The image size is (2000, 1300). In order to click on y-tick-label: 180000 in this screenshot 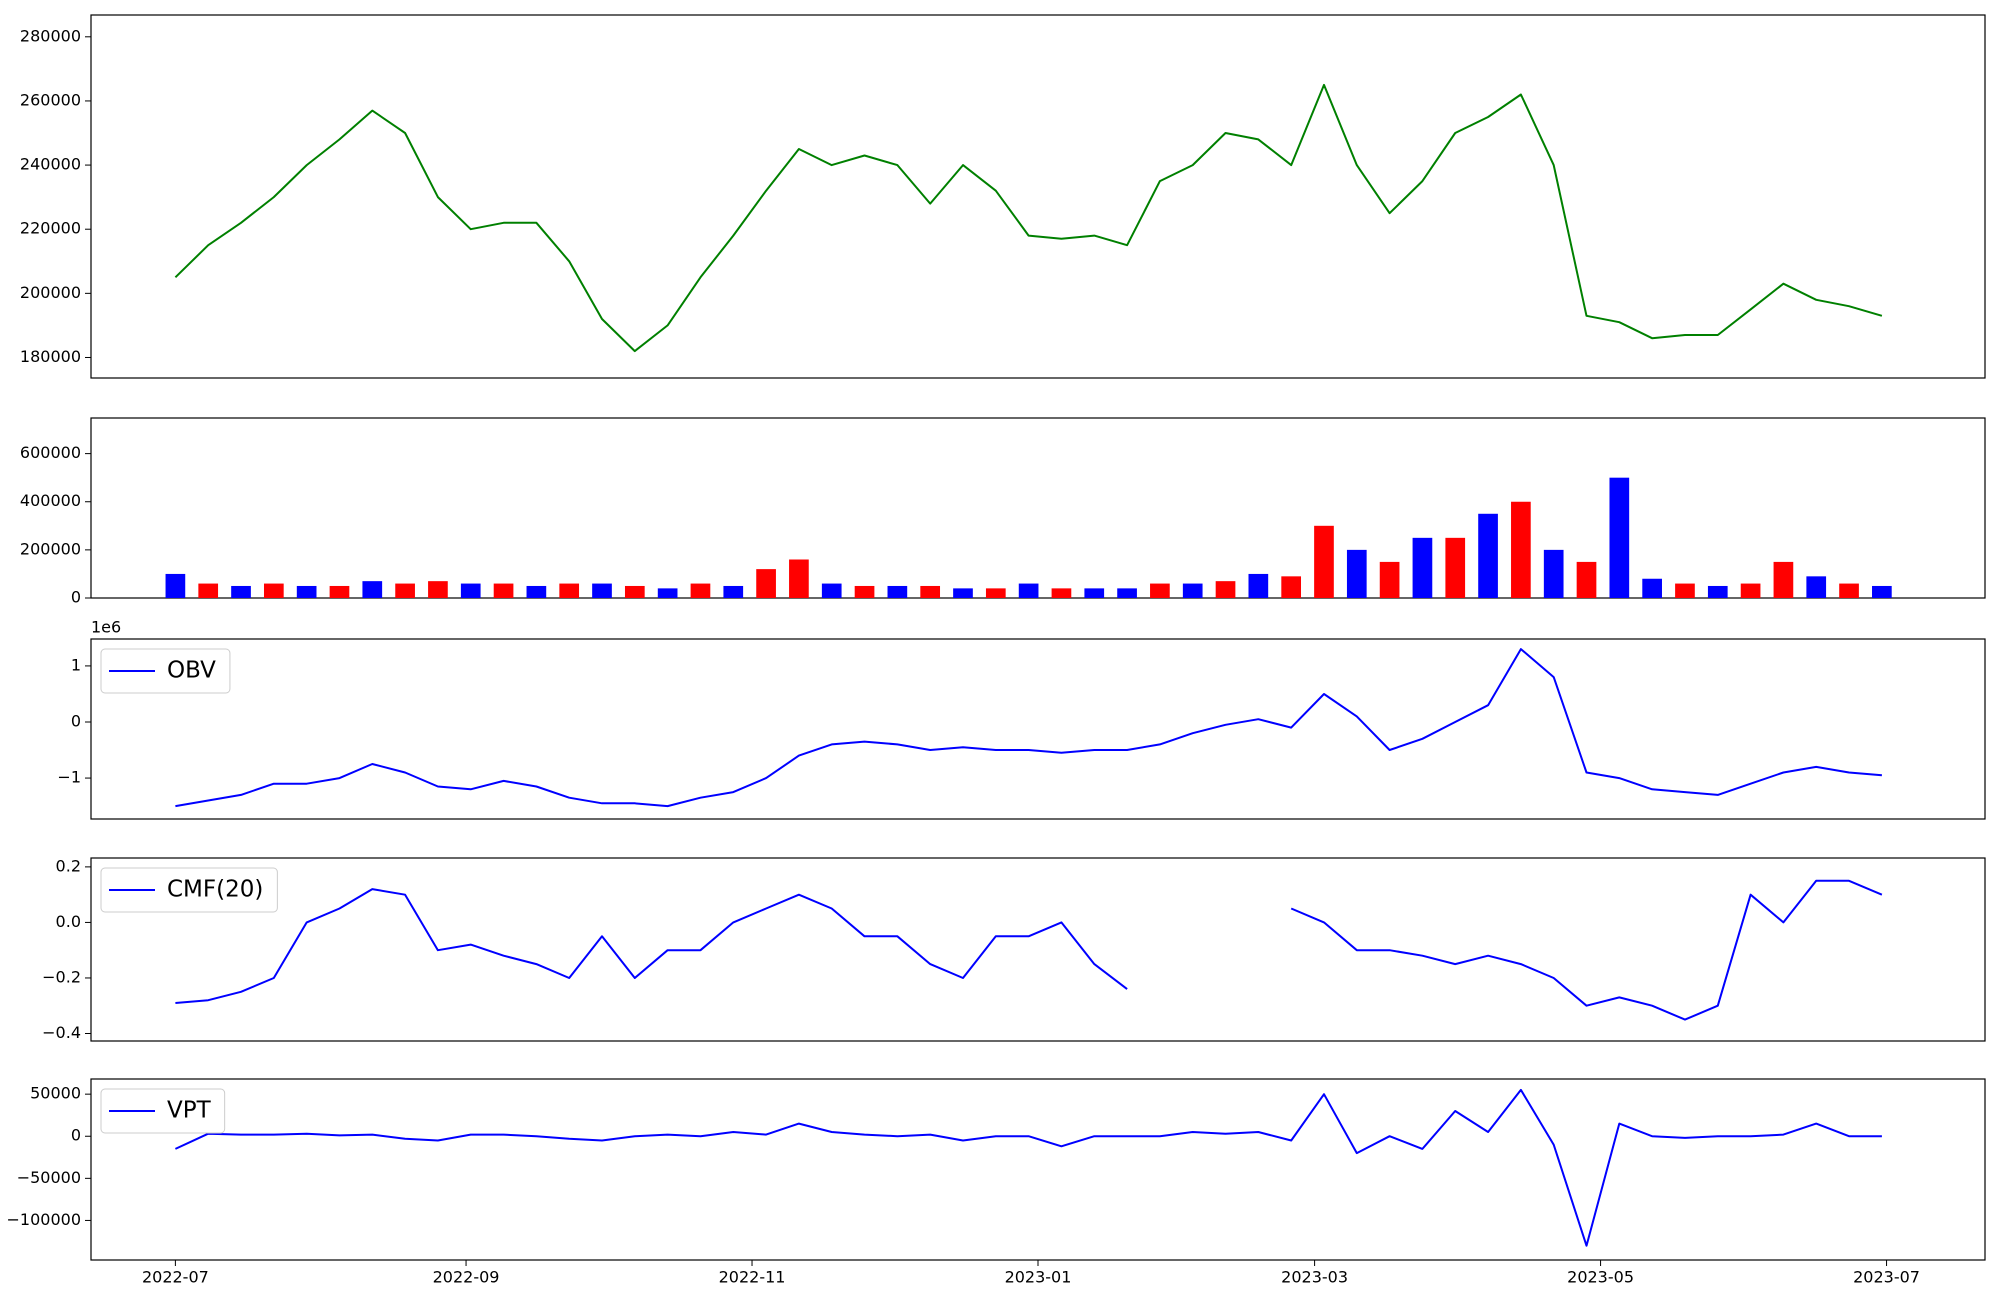, I will do `click(50, 356)`.